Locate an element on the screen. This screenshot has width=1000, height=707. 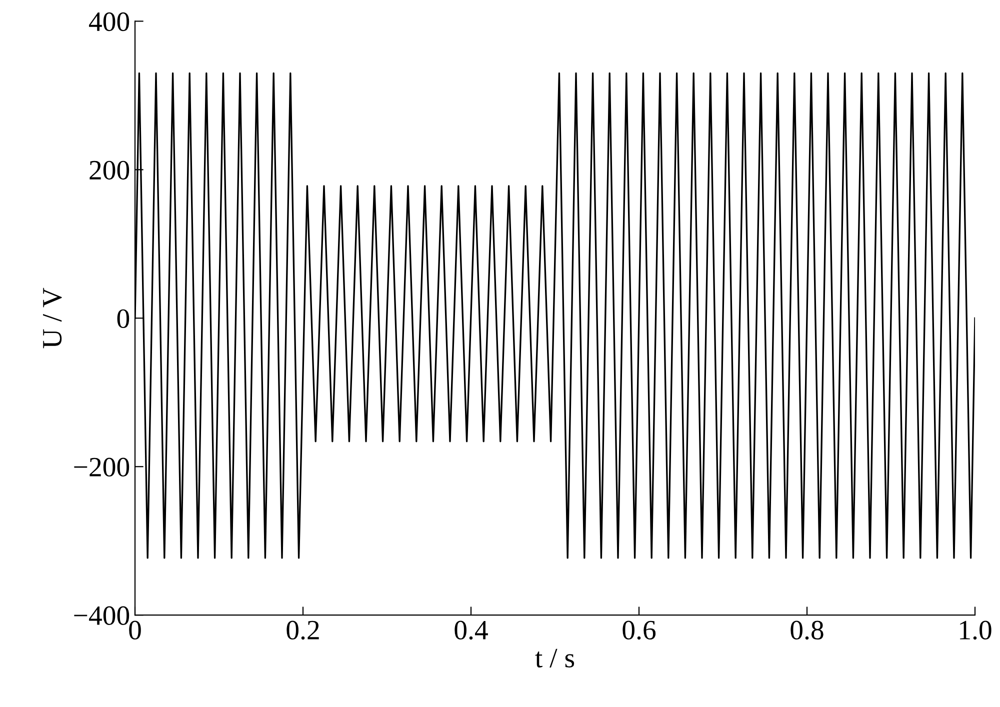
x-tick-label: 1.0 is located at coordinates (976, 630).